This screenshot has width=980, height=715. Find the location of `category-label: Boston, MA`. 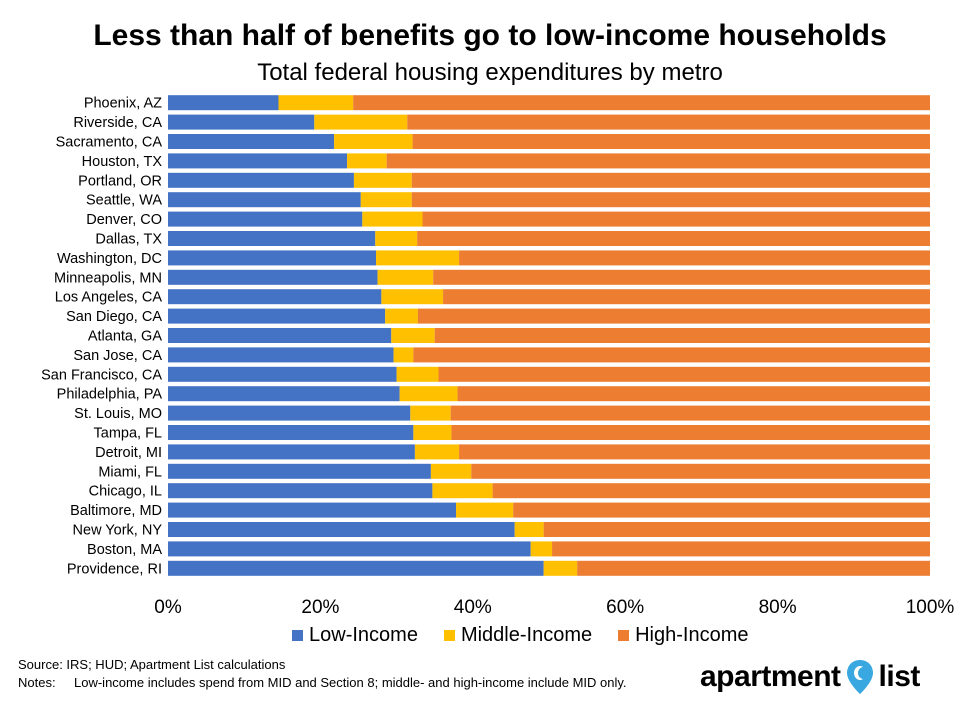

category-label: Boston, MA is located at coordinates (124, 550).